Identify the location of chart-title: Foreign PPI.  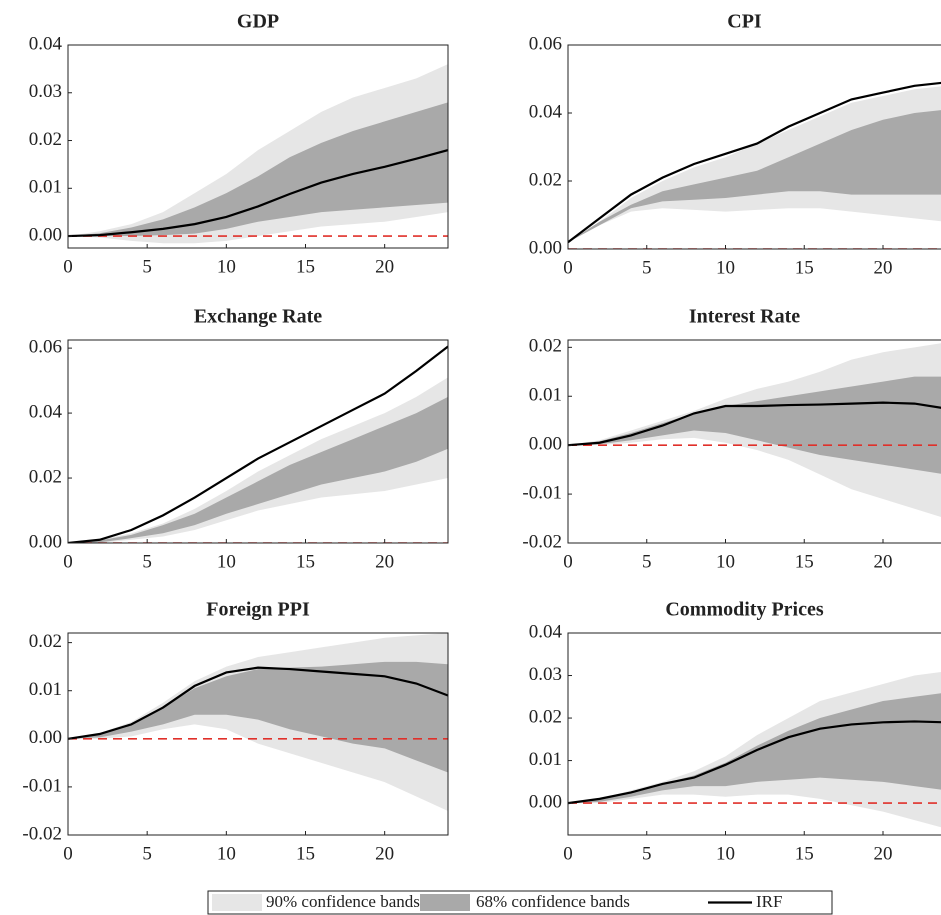
(258, 610).